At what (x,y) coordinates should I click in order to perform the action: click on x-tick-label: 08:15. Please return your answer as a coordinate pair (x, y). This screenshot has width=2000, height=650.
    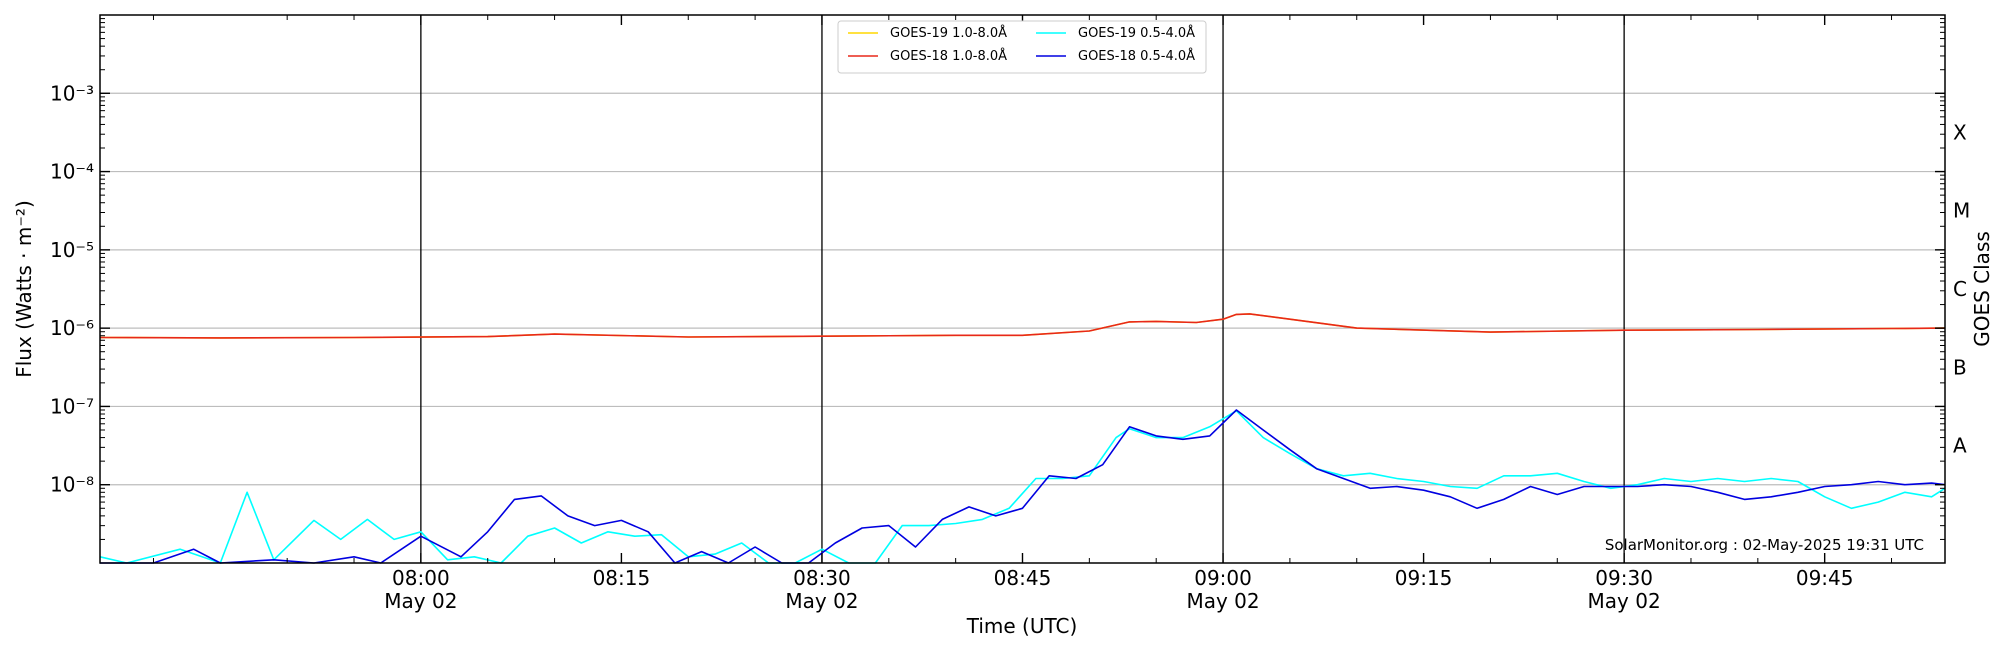
    Looking at the image, I should click on (622, 578).